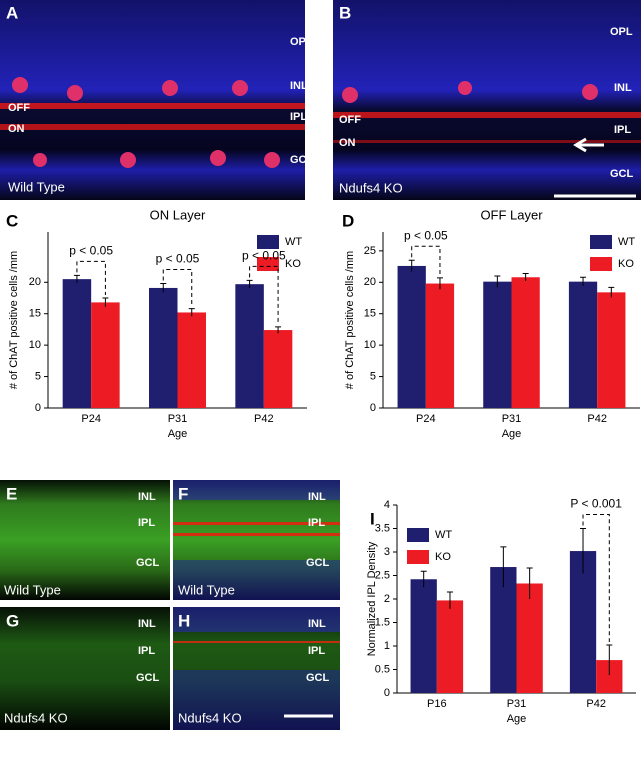  I want to click on chart-title: ON Layer, so click(178, 214).